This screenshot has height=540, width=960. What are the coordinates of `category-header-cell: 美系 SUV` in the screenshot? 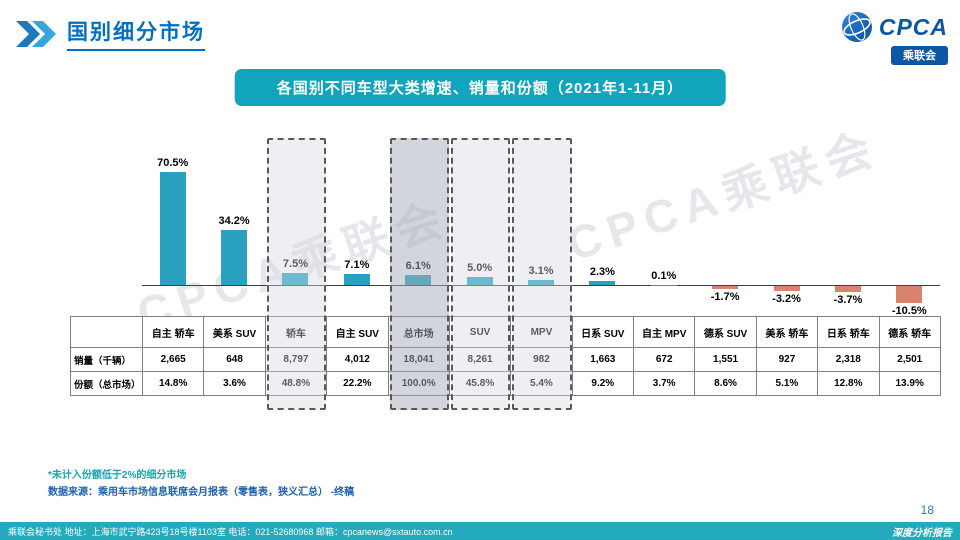 It's located at (234, 332).